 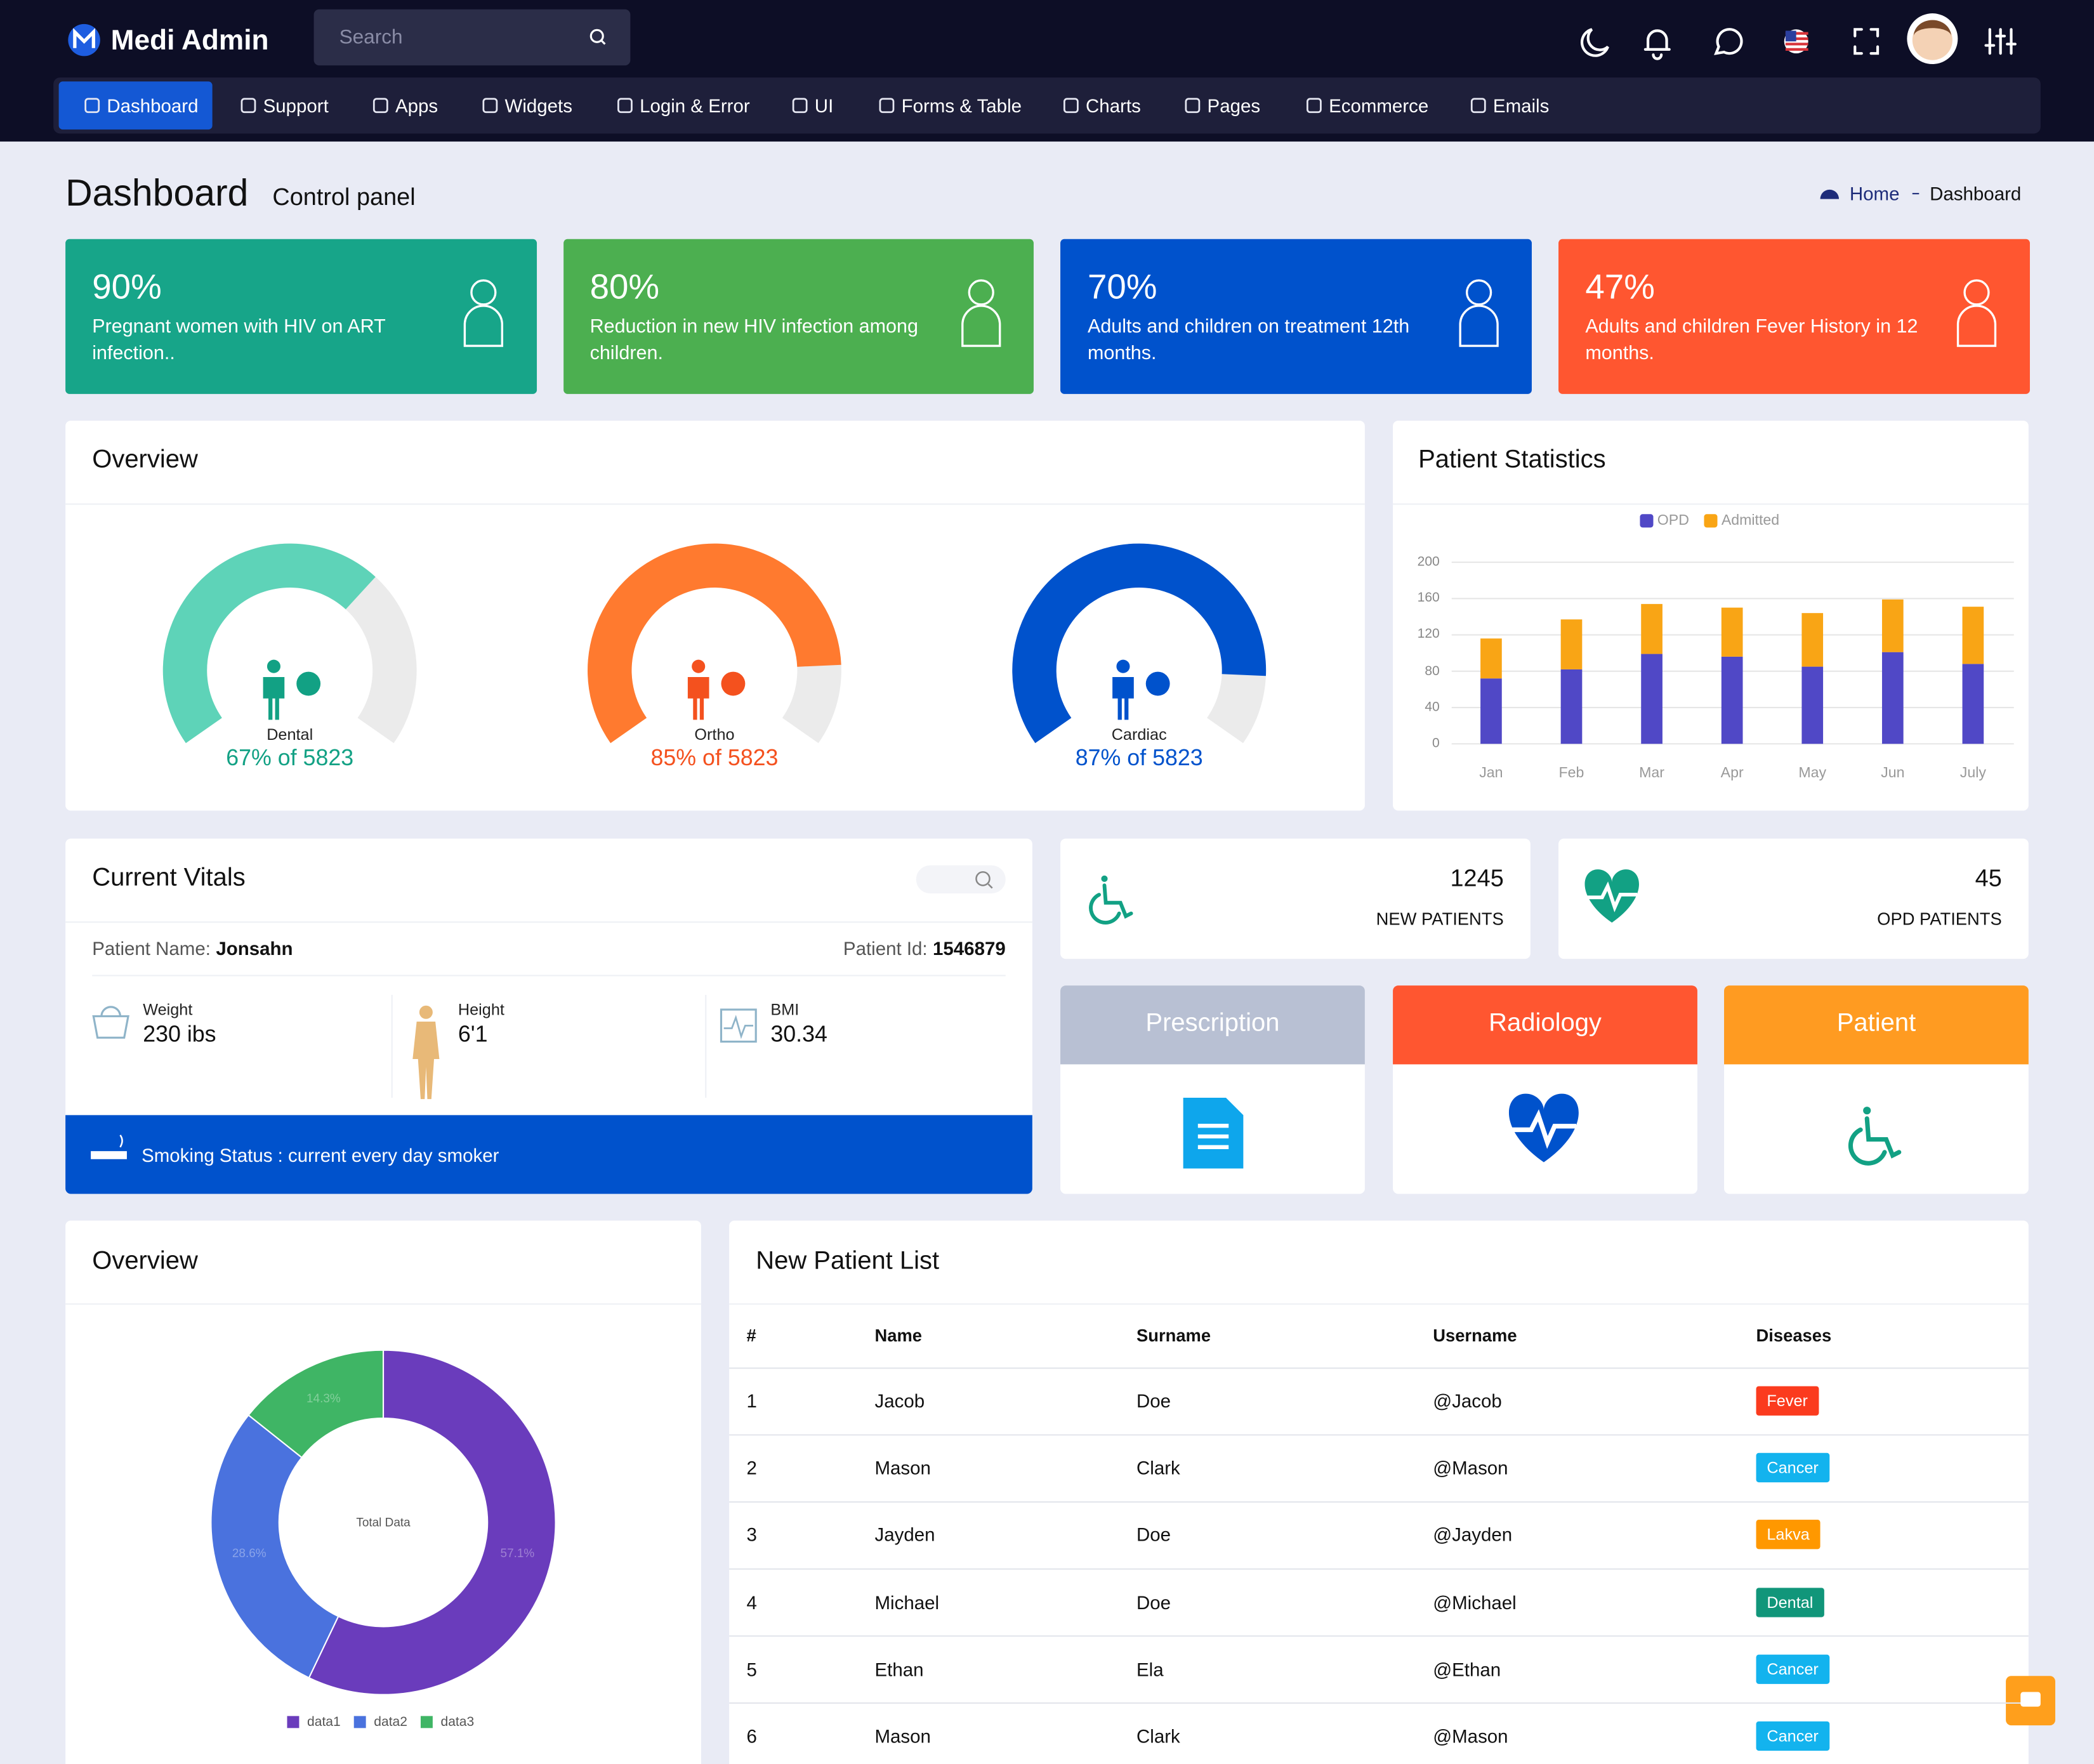 What do you see at coordinates (1673, 521) in the screenshot?
I see `legend-label: OPD` at bounding box center [1673, 521].